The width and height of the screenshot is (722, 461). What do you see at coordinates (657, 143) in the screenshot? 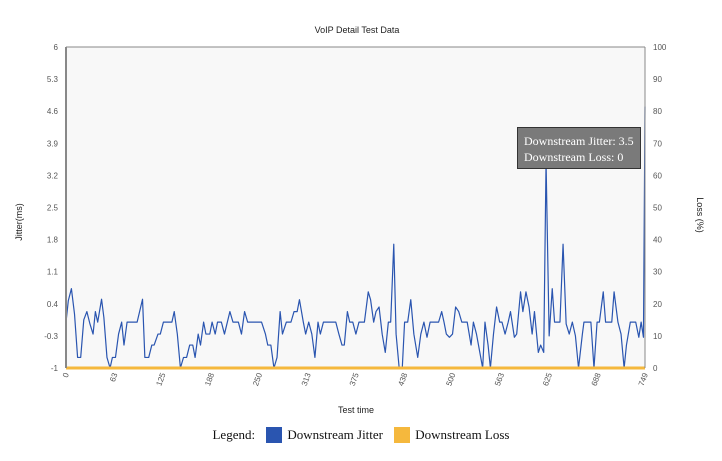
I see `y2-tick-label: 70` at bounding box center [657, 143].